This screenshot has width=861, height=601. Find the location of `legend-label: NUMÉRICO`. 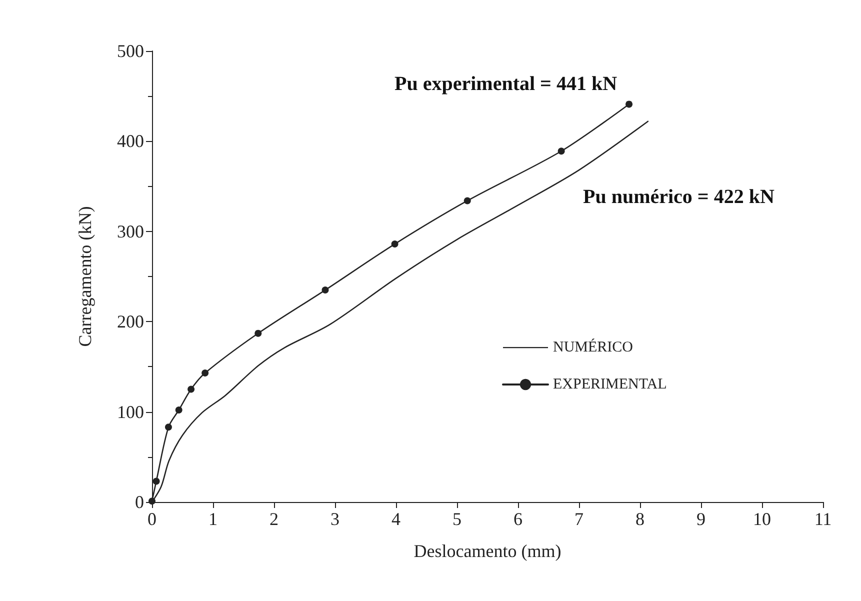

legend-label: NUMÉRICO is located at coordinates (593, 347).